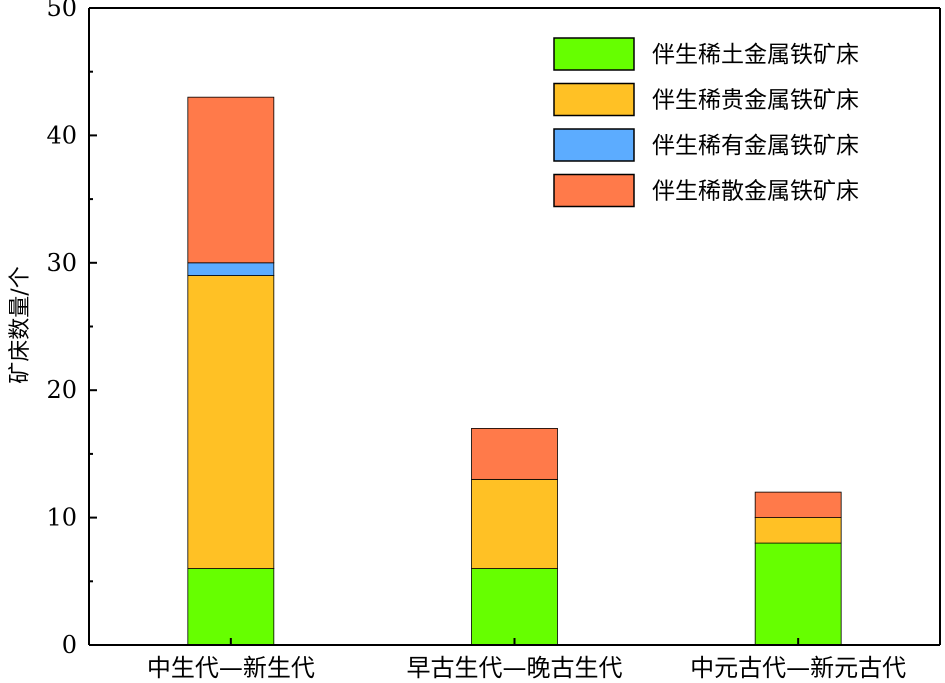  What do you see at coordinates (61, 135) in the screenshot?
I see `y-tick-label: 40` at bounding box center [61, 135].